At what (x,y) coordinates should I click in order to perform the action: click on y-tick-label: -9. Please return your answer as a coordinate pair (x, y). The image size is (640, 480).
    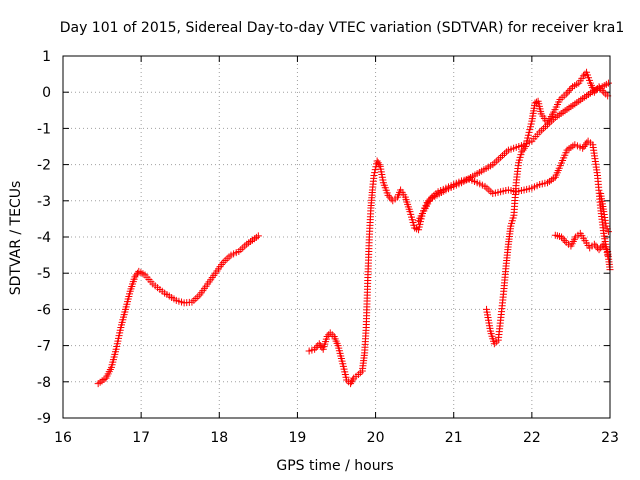
    Looking at the image, I should click on (44, 419).